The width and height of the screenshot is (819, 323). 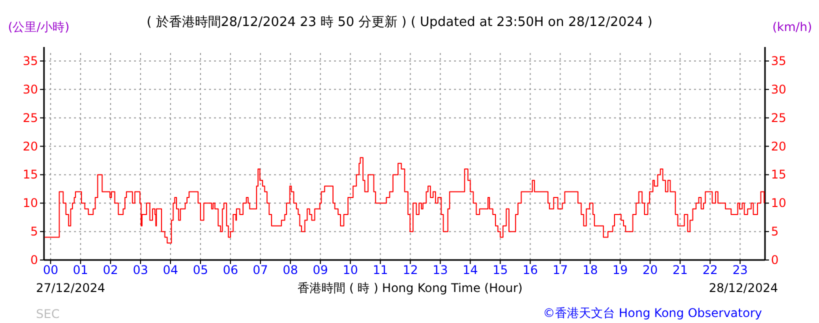 What do you see at coordinates (778, 89) in the screenshot?
I see `y2-tick-label: 30` at bounding box center [778, 89].